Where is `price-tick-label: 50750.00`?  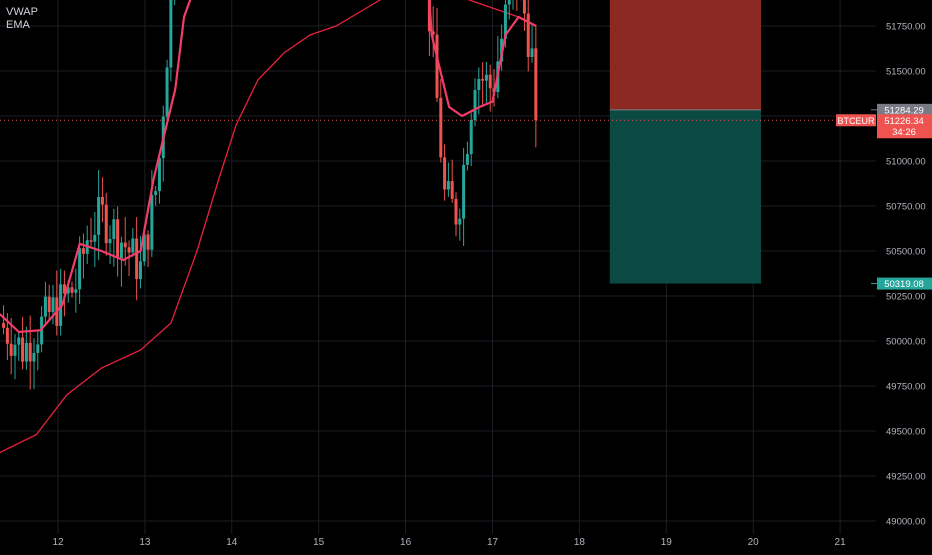
price-tick-label: 50750.00 is located at coordinates (906, 207).